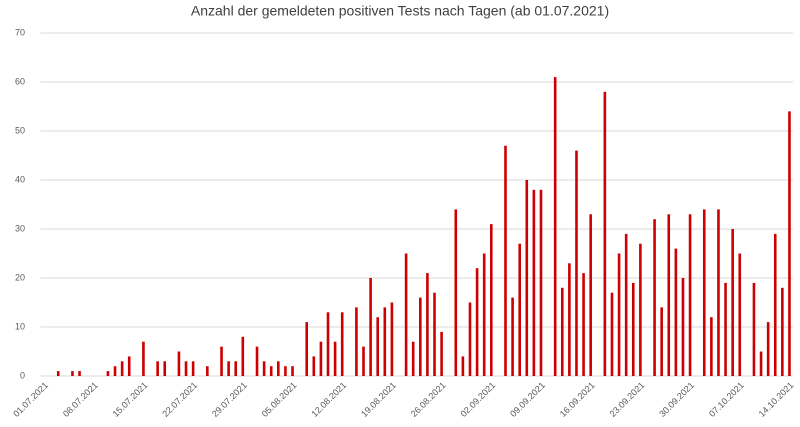 The height and width of the screenshot is (427, 800). Describe the element at coordinates (20, 130) in the screenshot. I see `y-tick-label: 50` at that location.